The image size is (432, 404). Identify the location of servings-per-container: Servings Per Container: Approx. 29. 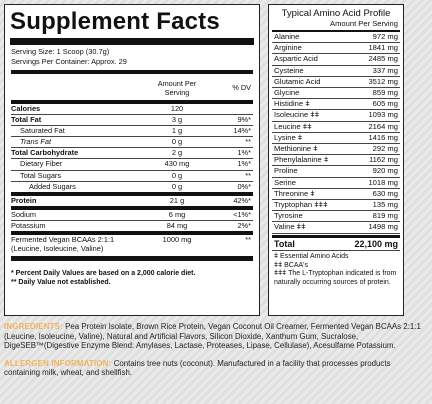
(69, 61).